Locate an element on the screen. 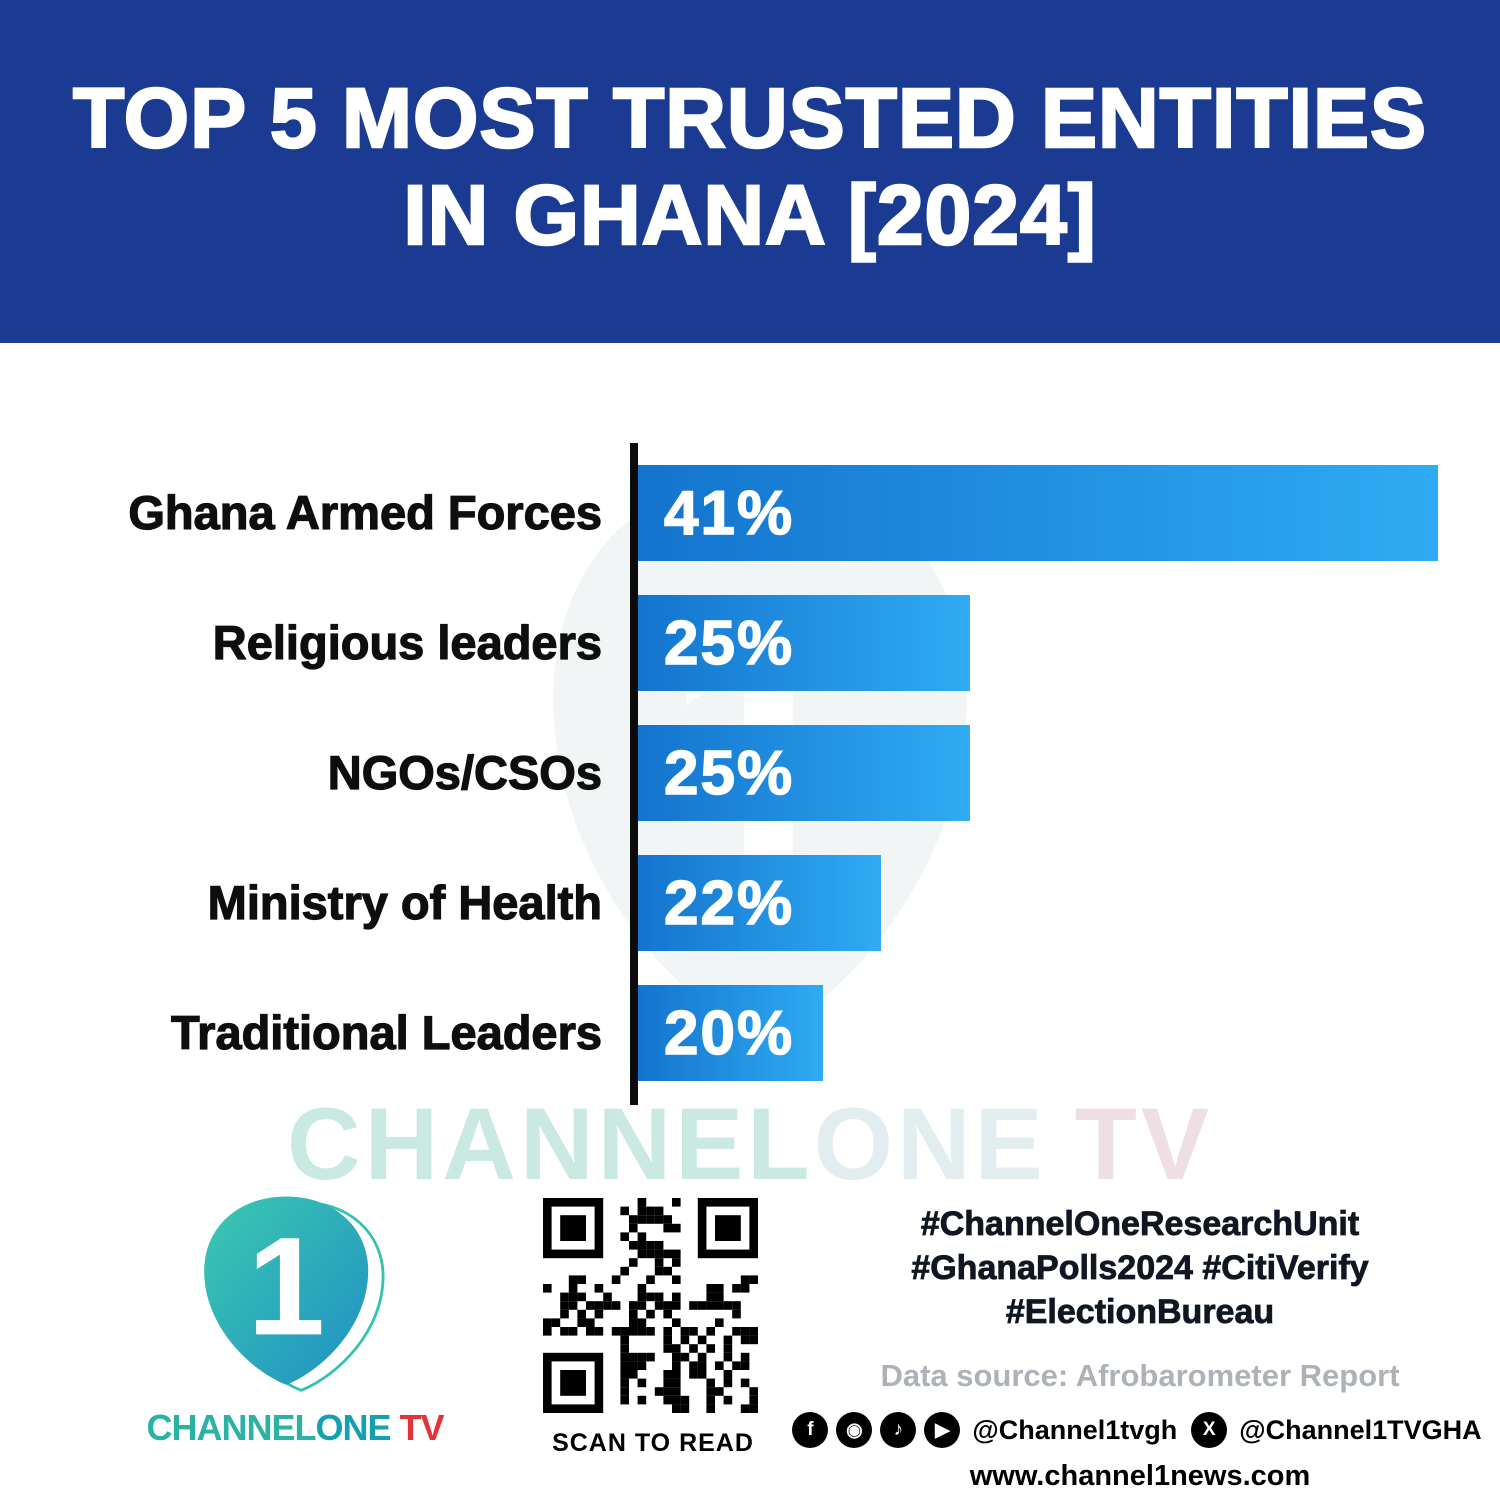  youtube-icon: ▶ is located at coordinates (942, 1430).